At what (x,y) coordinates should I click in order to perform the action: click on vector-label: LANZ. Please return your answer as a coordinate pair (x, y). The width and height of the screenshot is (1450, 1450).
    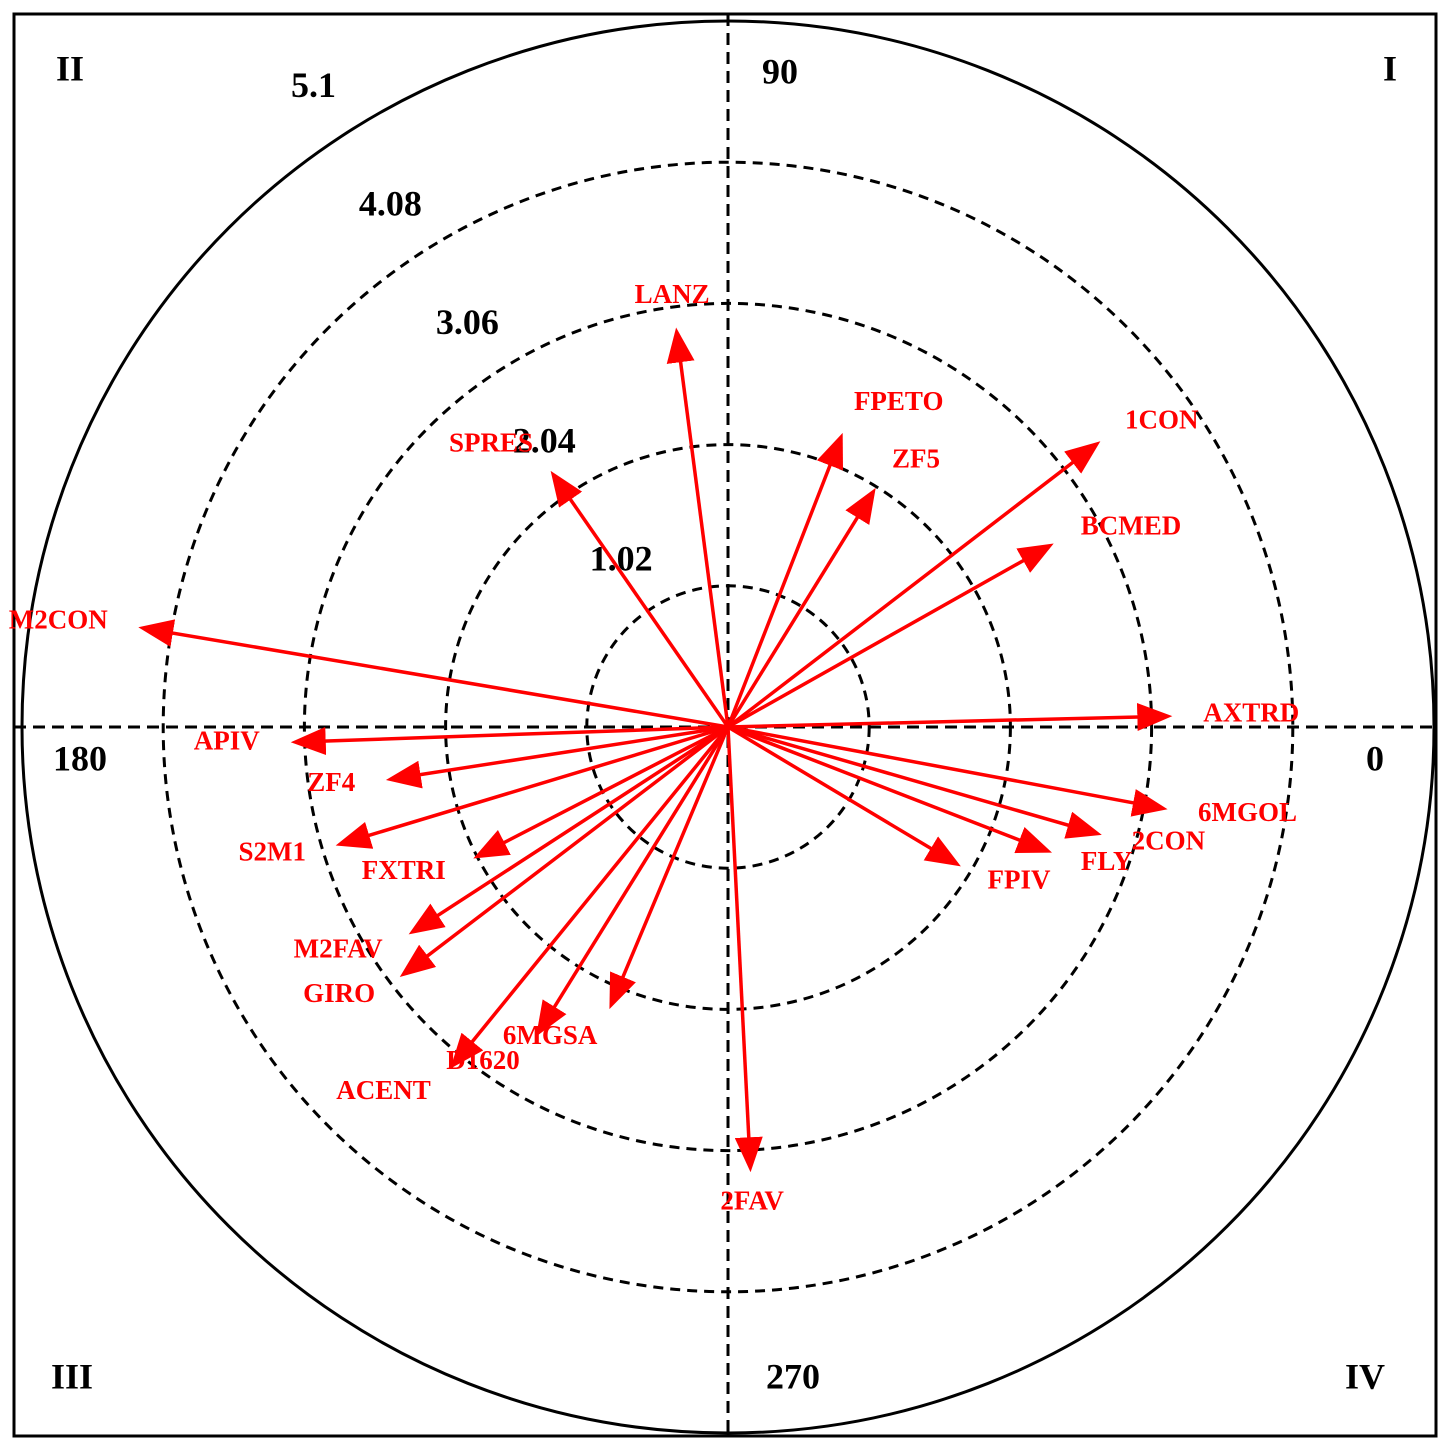
    Looking at the image, I should click on (672, 294).